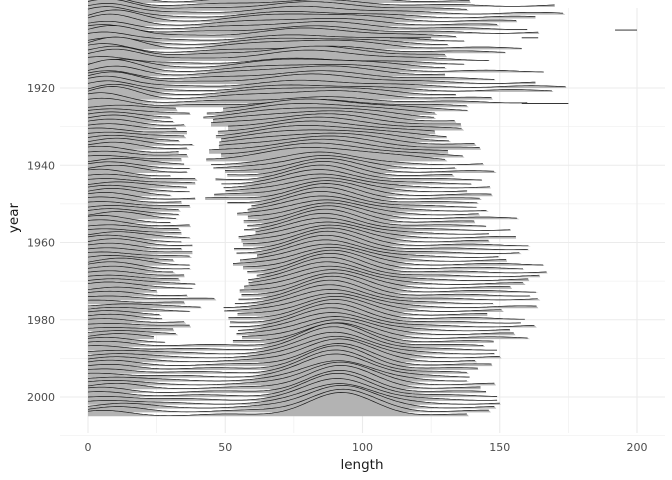 The image size is (672, 480). What do you see at coordinates (637, 447) in the screenshot?
I see `x-tick-label: 200` at bounding box center [637, 447].